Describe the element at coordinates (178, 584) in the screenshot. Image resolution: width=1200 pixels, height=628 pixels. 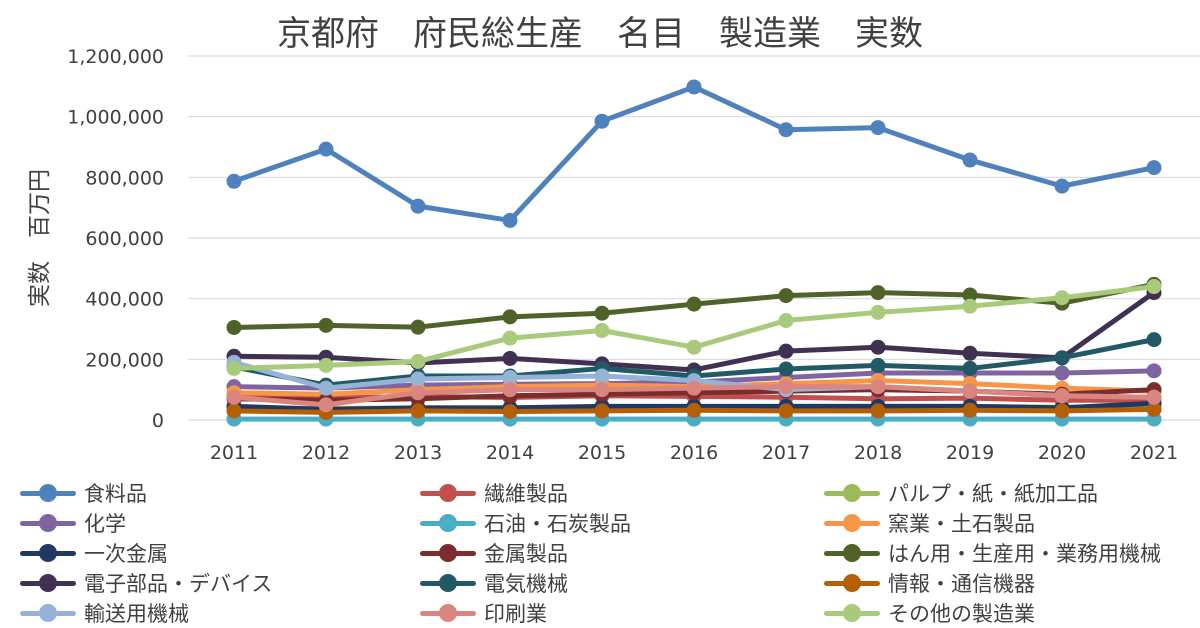
I see `legend-label: 電子部品・デバイス` at that location.